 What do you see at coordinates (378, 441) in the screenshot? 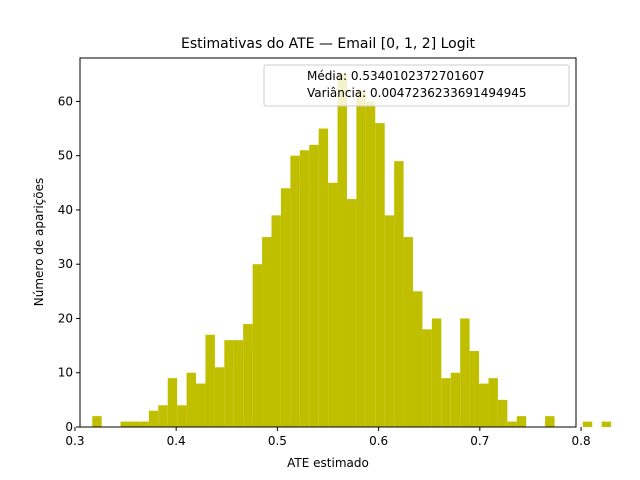
I see `x-tick-label: 0.6` at bounding box center [378, 441].